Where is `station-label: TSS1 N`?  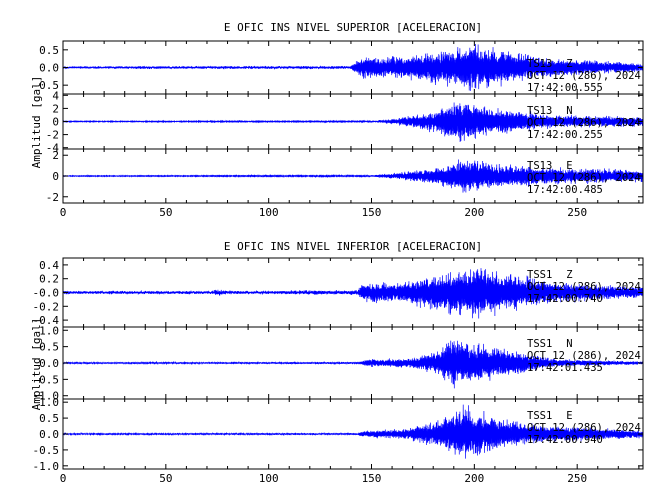
station-label: TSS1 N is located at coordinates (550, 344).